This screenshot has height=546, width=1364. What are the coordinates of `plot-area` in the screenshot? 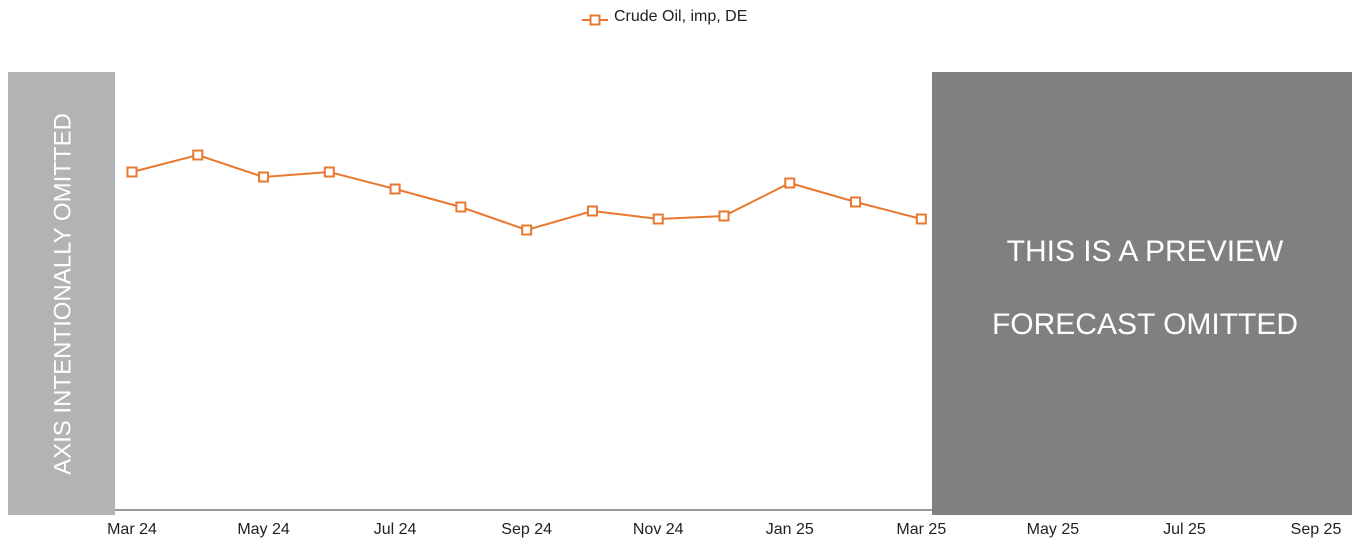 It's located at (526, 192).